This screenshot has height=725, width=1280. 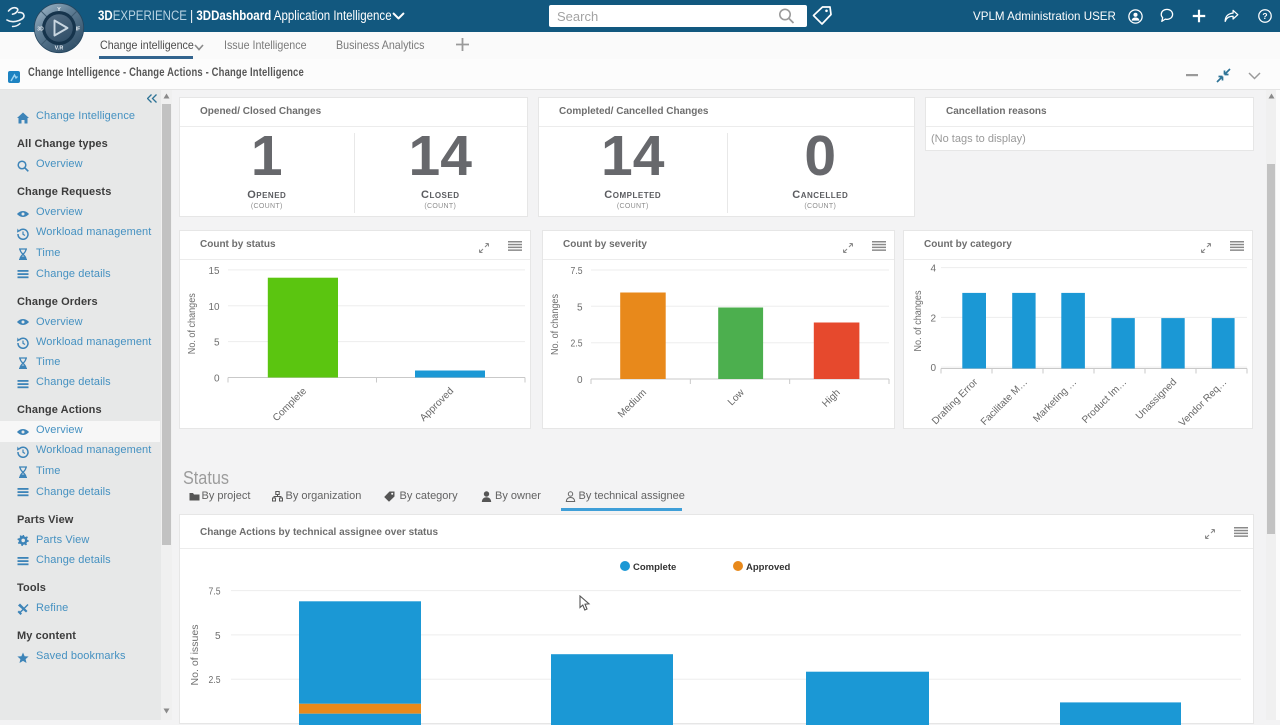 What do you see at coordinates (1156, 399) in the screenshot?
I see `svg-text: Unassigned` at bounding box center [1156, 399].